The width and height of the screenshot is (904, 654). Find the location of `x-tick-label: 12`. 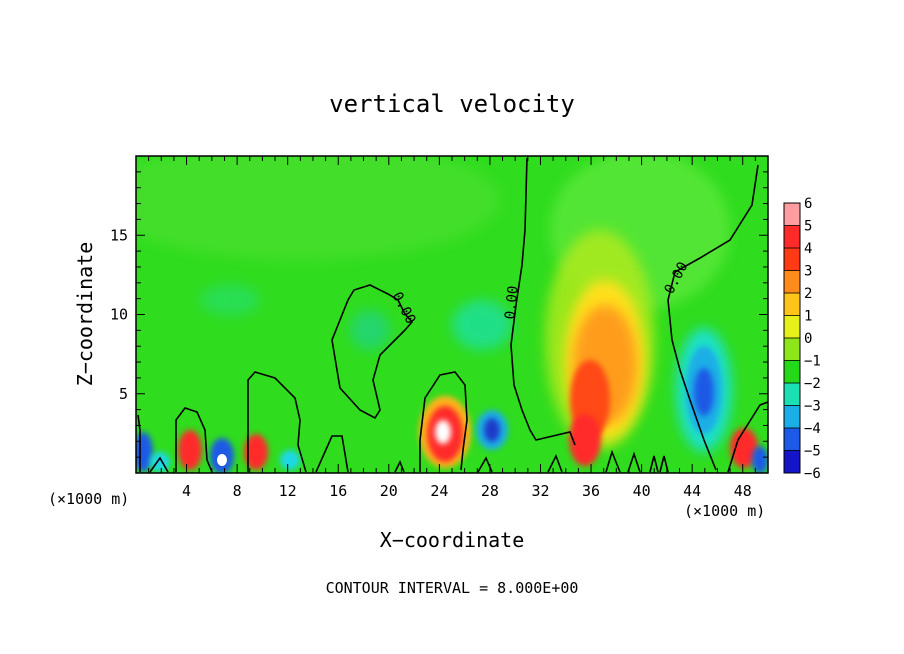

x-tick-label: 12 is located at coordinates (288, 491).